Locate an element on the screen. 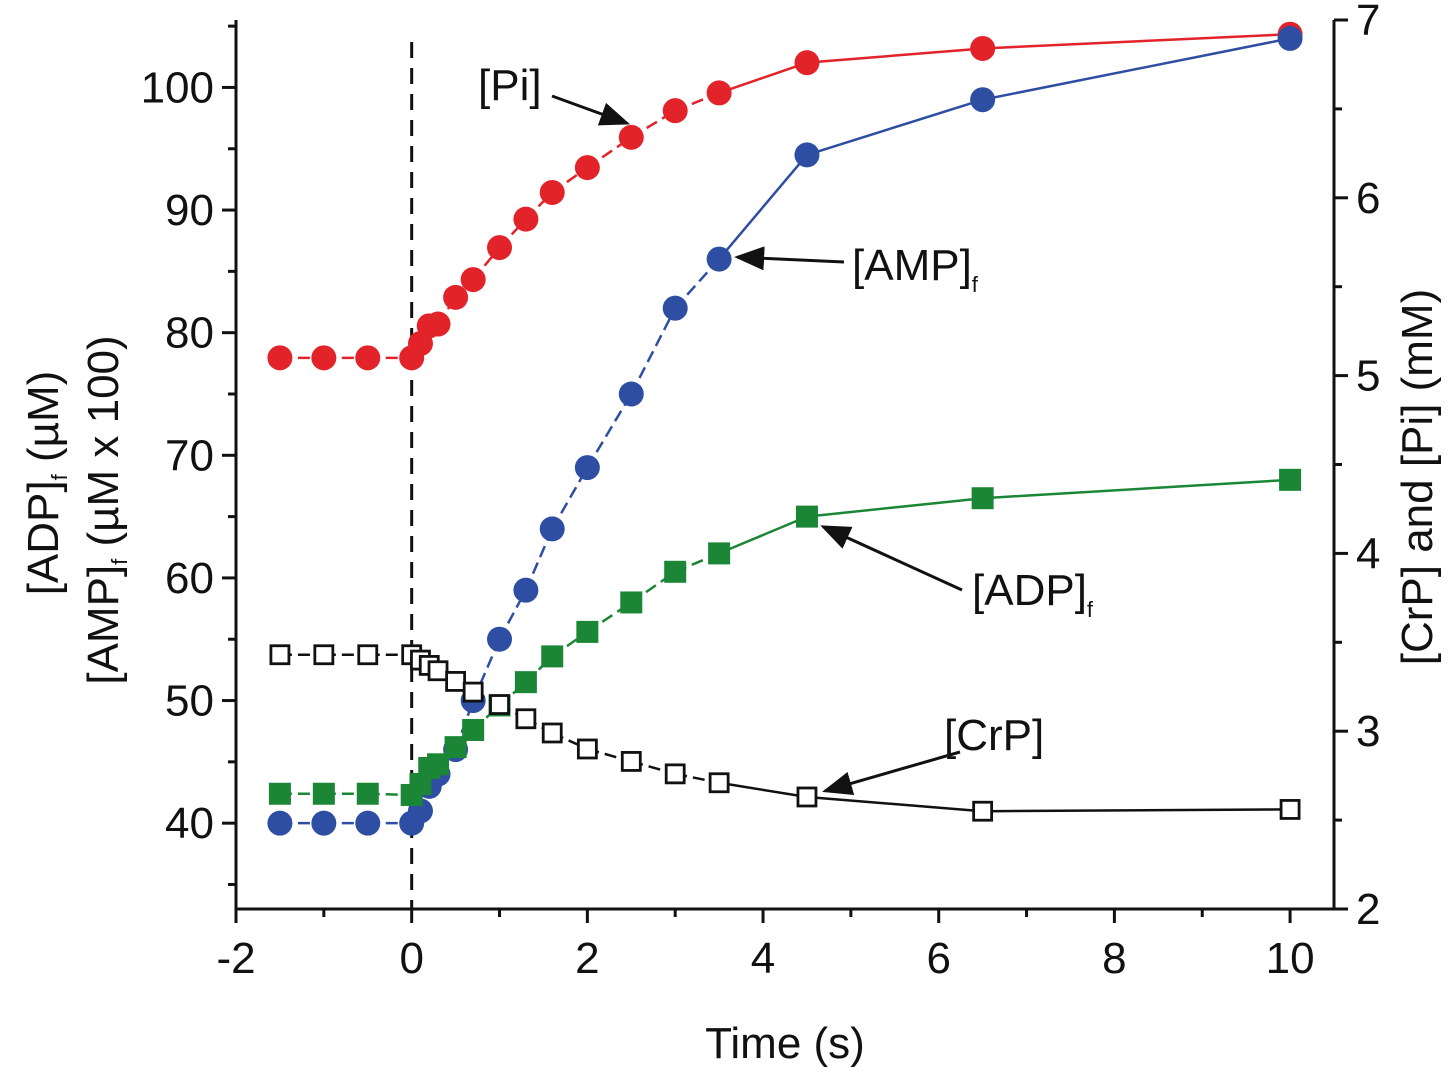  y-right-tick-label: 3 is located at coordinates (1368, 731).